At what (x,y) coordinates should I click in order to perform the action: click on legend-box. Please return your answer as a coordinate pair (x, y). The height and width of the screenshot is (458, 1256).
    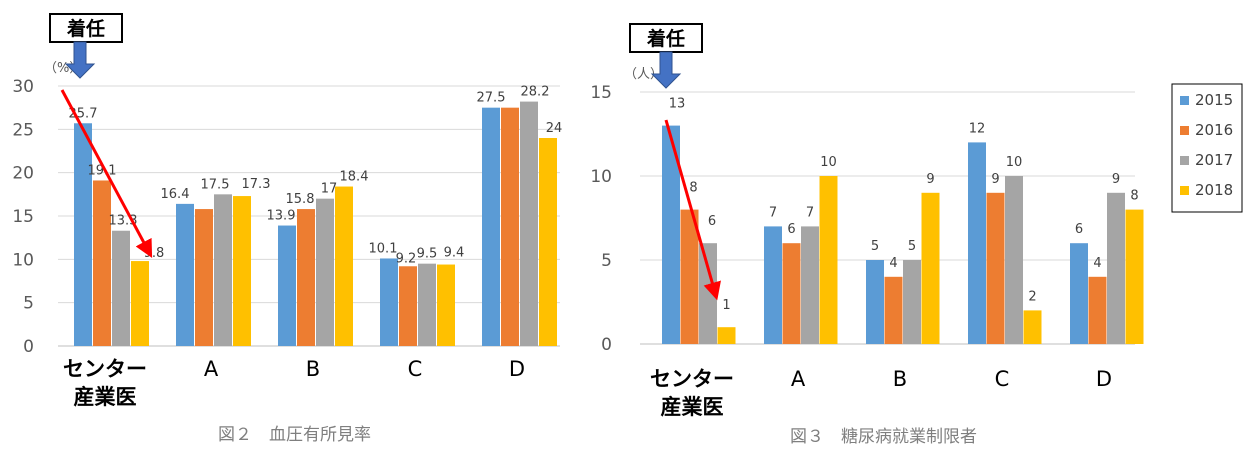
    Looking at the image, I should click on (1207, 148).